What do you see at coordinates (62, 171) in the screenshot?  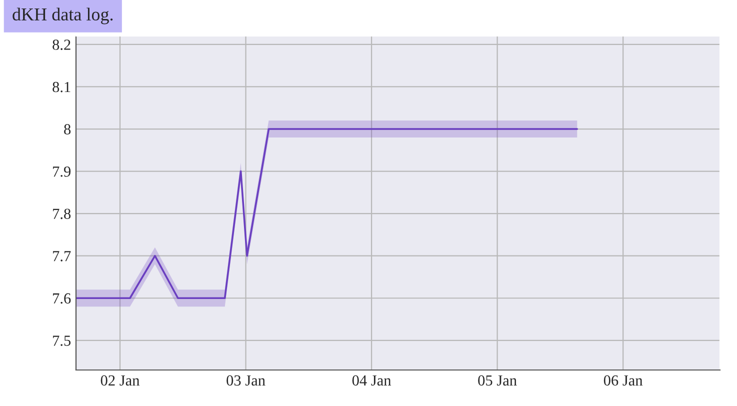 I see `y-tick-label: 7.9` at bounding box center [62, 171].